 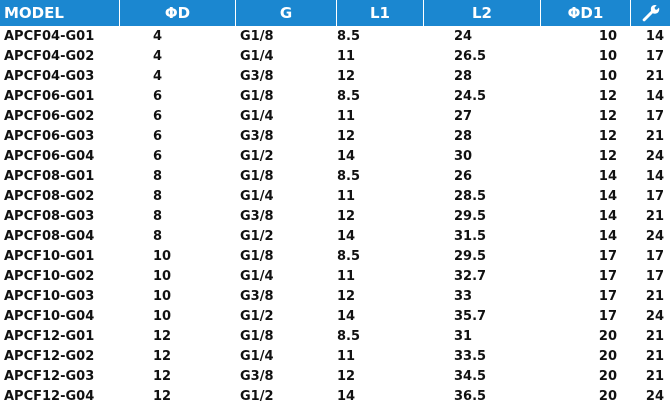 I want to click on cell-length-l2: 32.7, so click(x=470, y=276).